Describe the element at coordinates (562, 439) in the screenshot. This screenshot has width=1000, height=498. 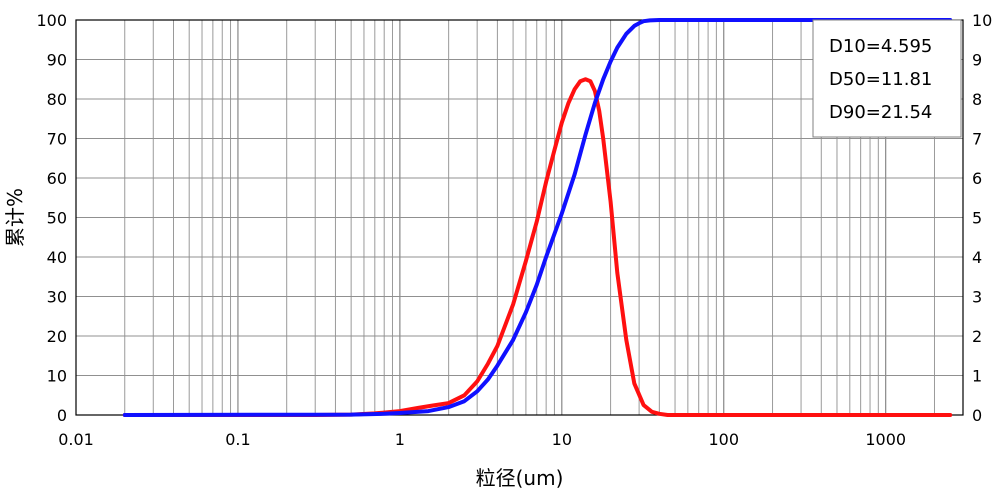
I see `x-tick-label: 10` at that location.